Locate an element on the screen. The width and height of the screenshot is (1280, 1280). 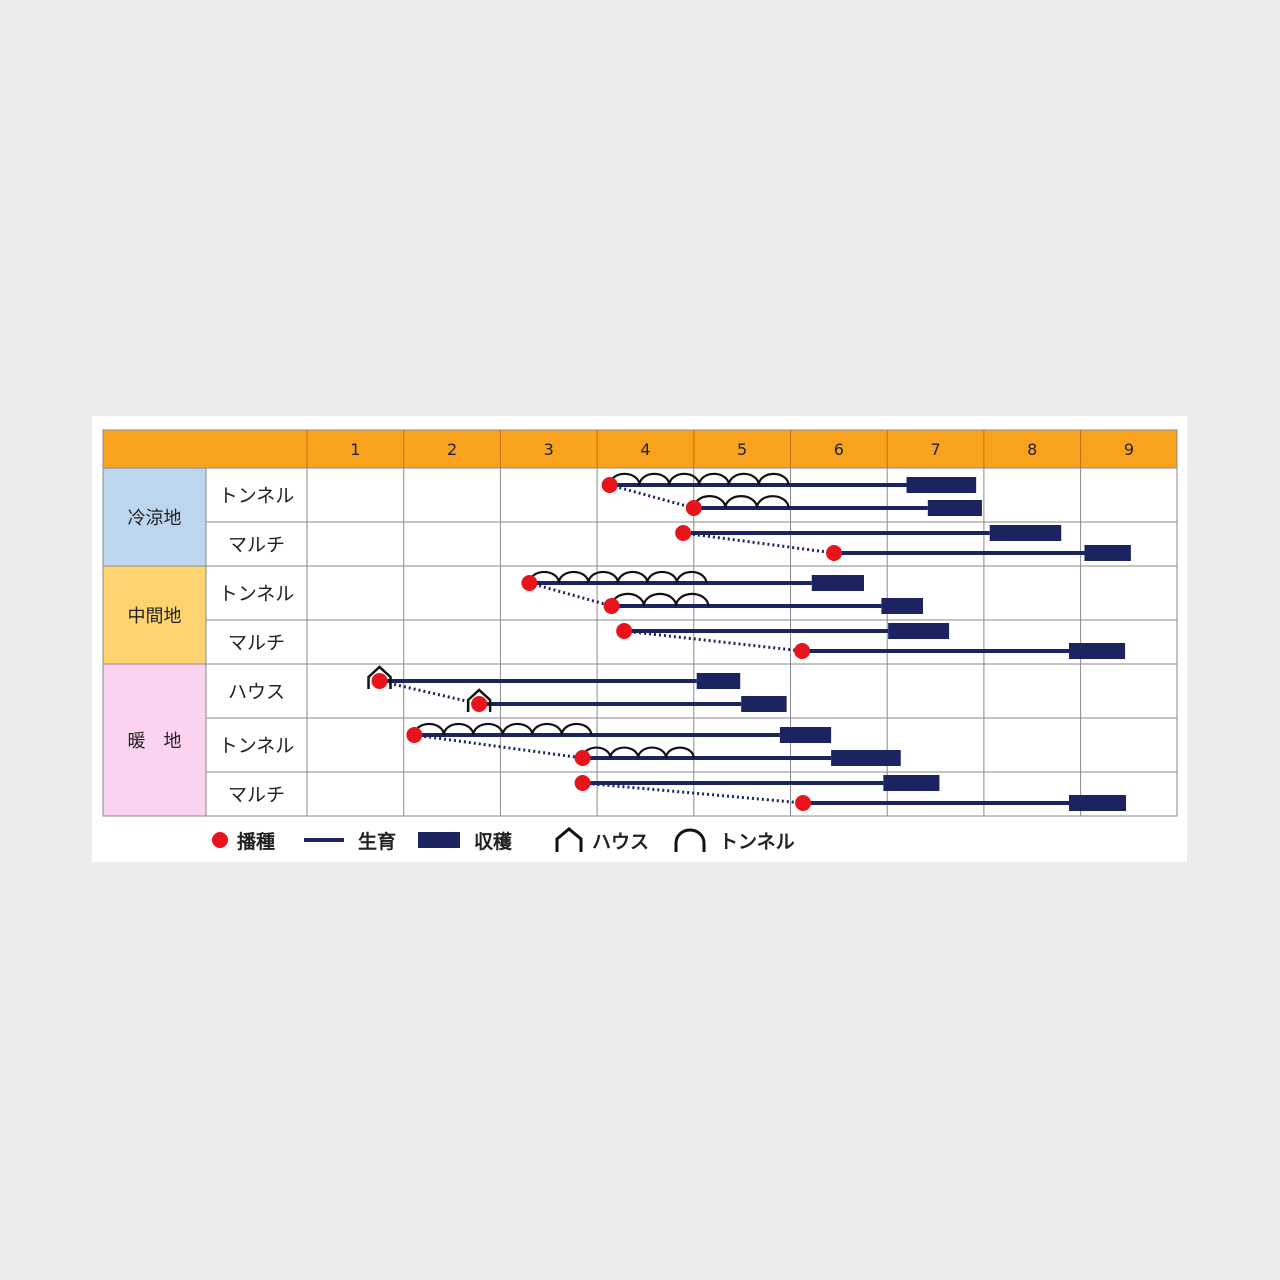
month-label: 8 is located at coordinates (1032, 449).